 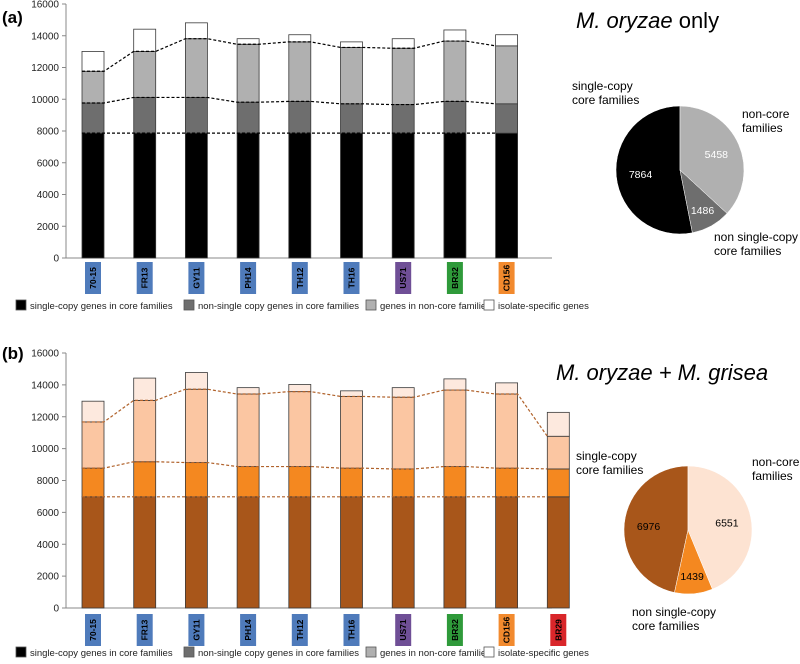 I want to click on pie-slice-label: single-copy core families, so click(x=609, y=463).